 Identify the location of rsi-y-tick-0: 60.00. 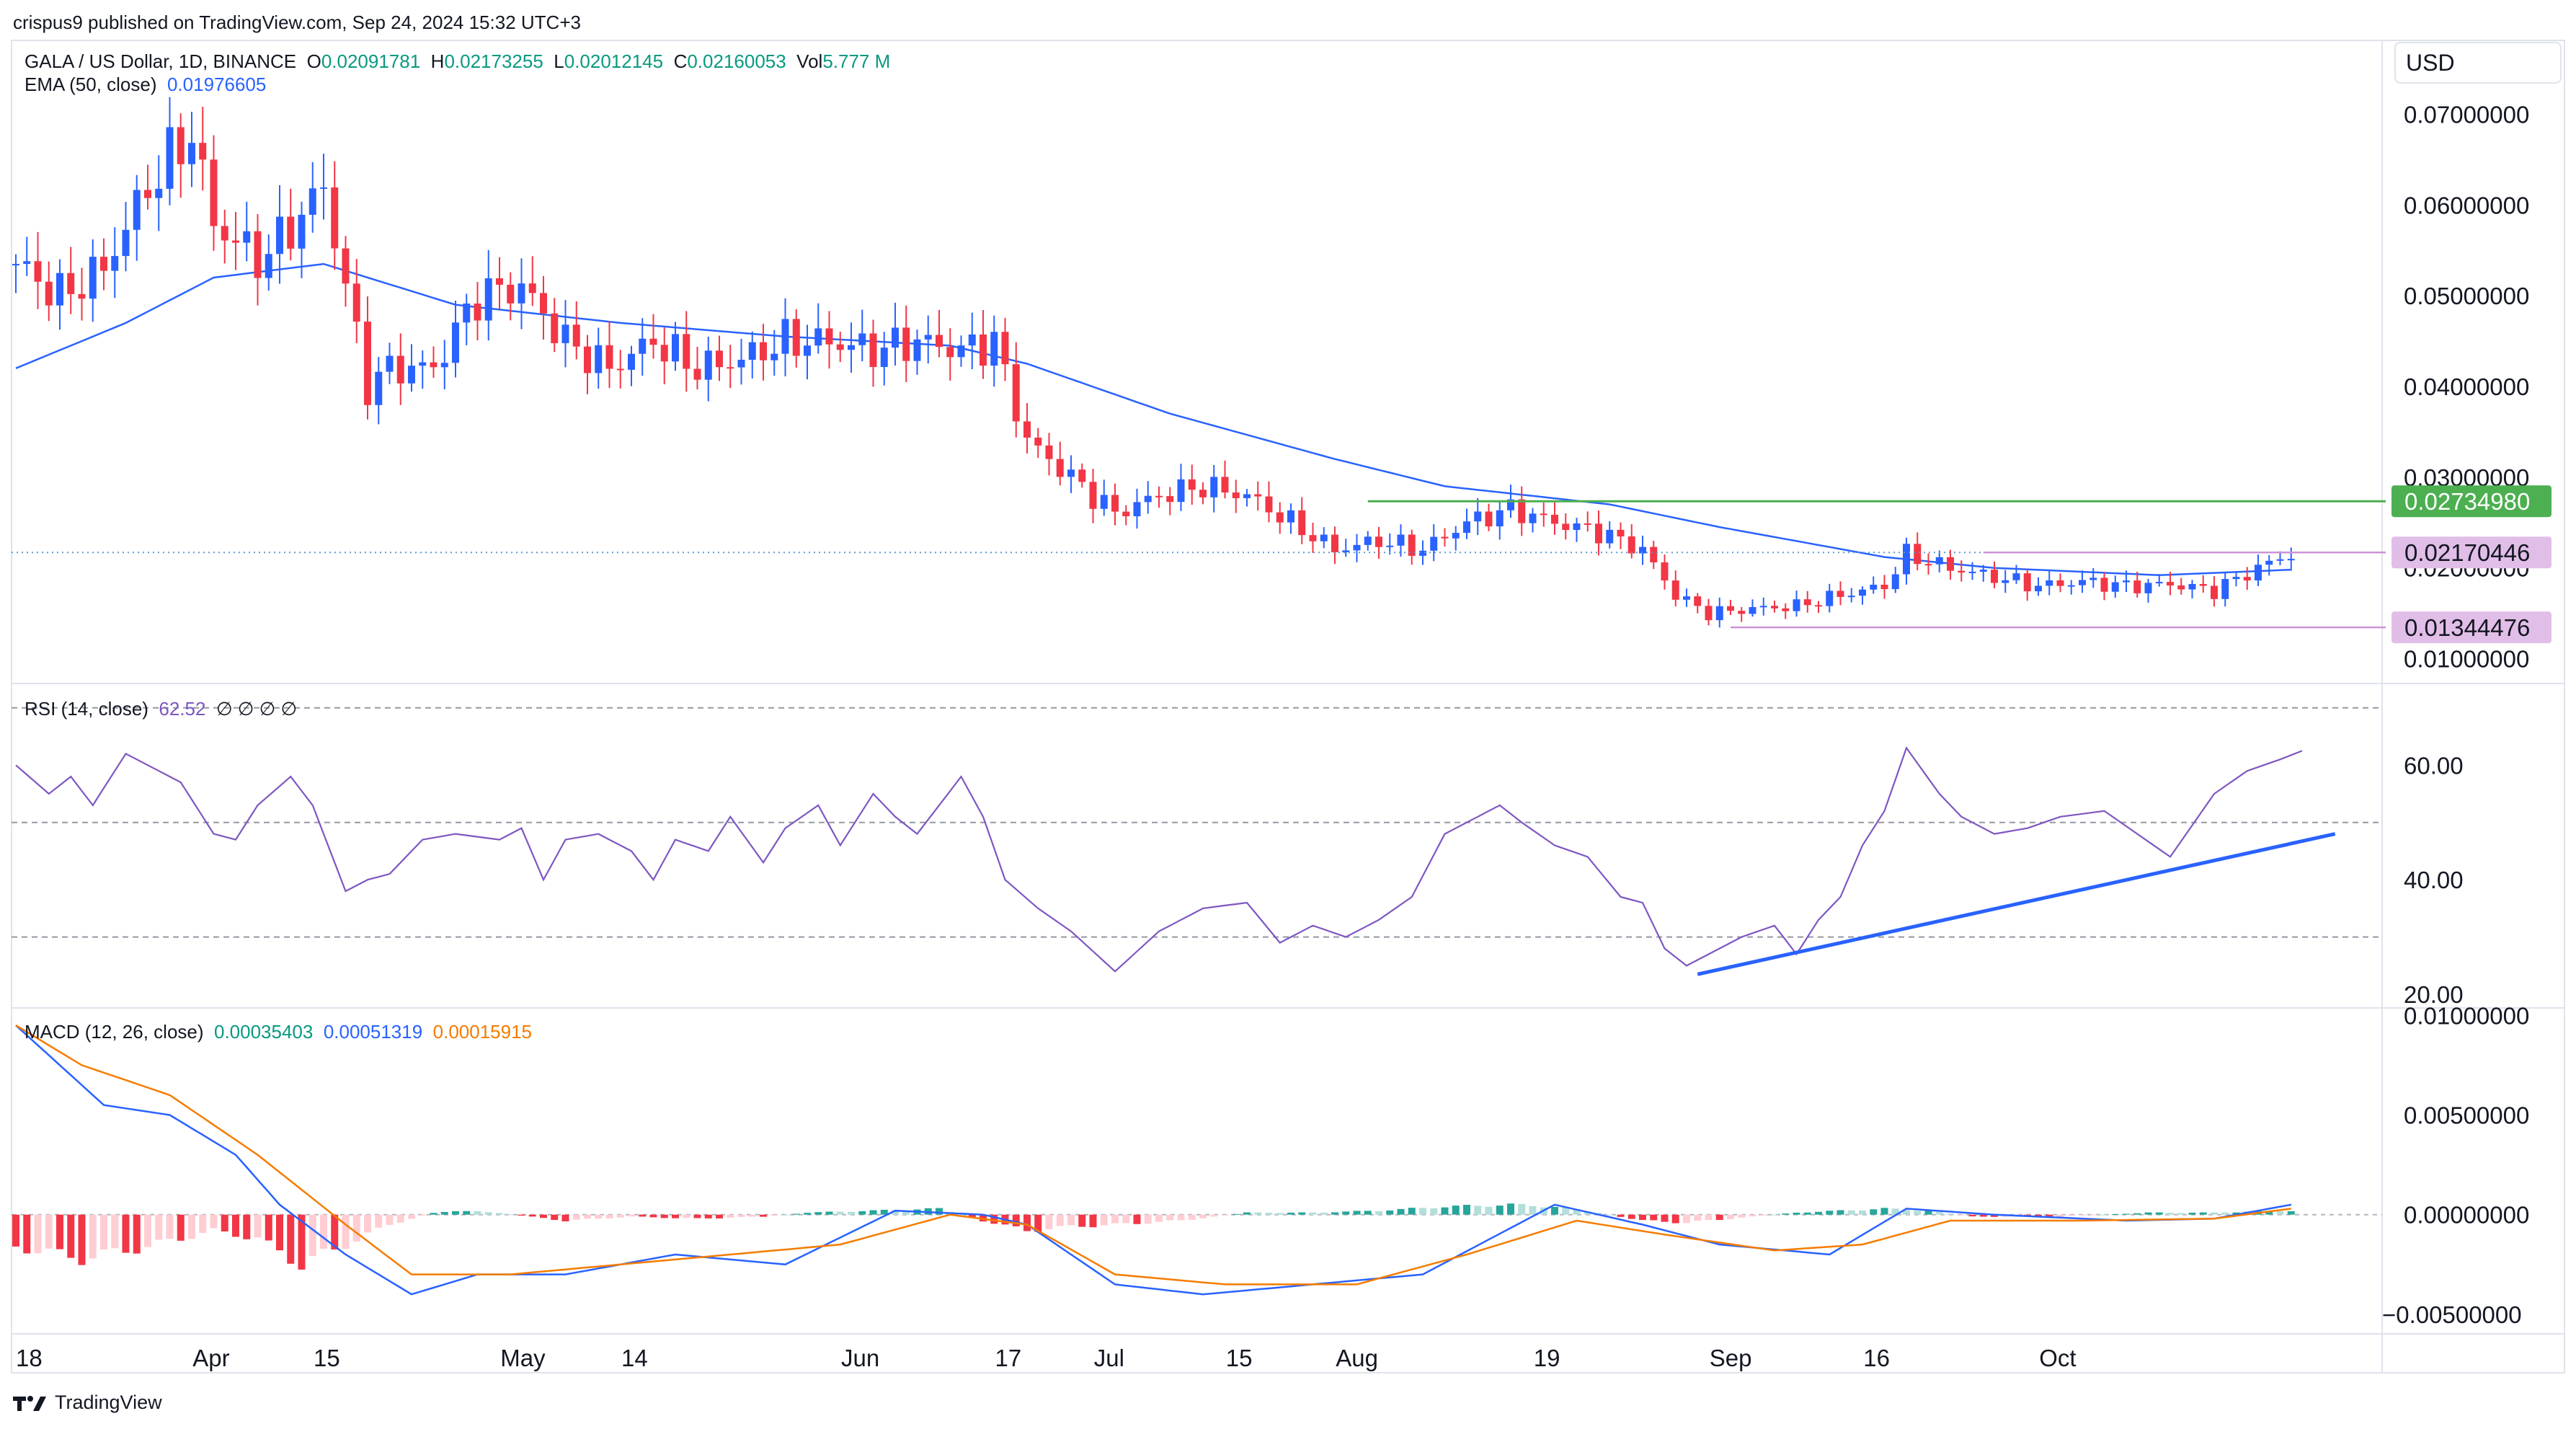
(2434, 765).